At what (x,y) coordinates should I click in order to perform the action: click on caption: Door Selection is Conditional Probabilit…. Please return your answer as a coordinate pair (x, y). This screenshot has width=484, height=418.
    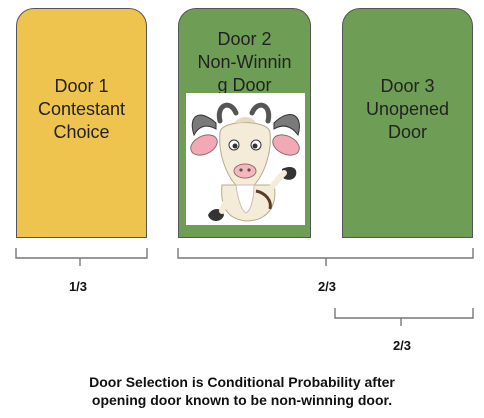
    Looking at the image, I should click on (242, 391).